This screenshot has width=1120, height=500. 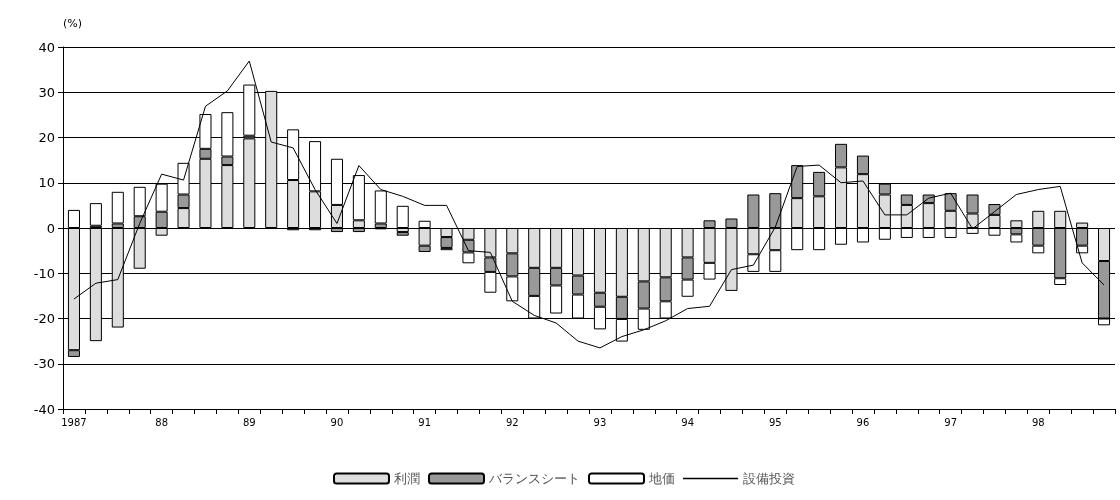 What do you see at coordinates (950, 422) in the screenshot?
I see `x-tick-label: 97` at bounding box center [950, 422].